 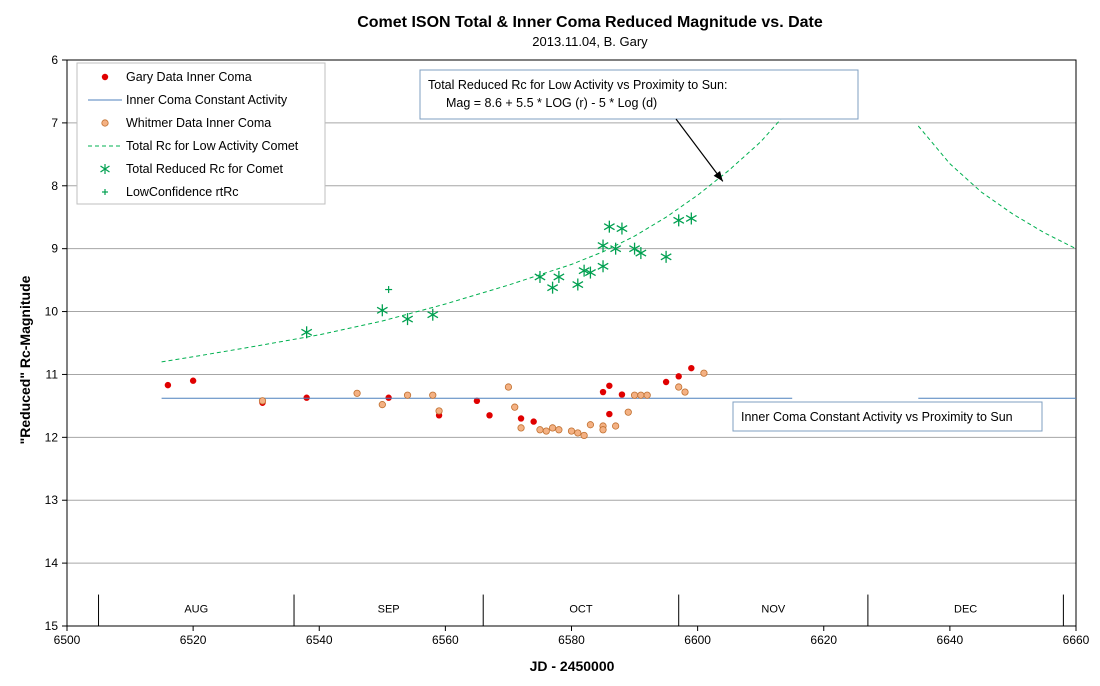 What do you see at coordinates (54, 249) in the screenshot?
I see `y-tick-label: 9` at bounding box center [54, 249].